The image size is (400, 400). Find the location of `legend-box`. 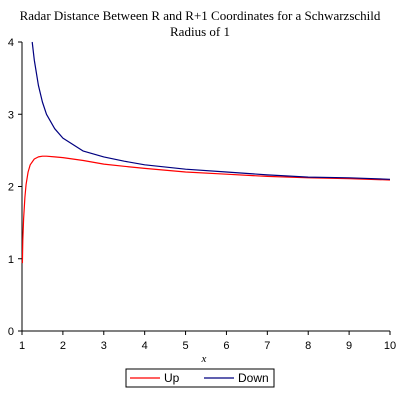

legend-box is located at coordinates (200, 378).